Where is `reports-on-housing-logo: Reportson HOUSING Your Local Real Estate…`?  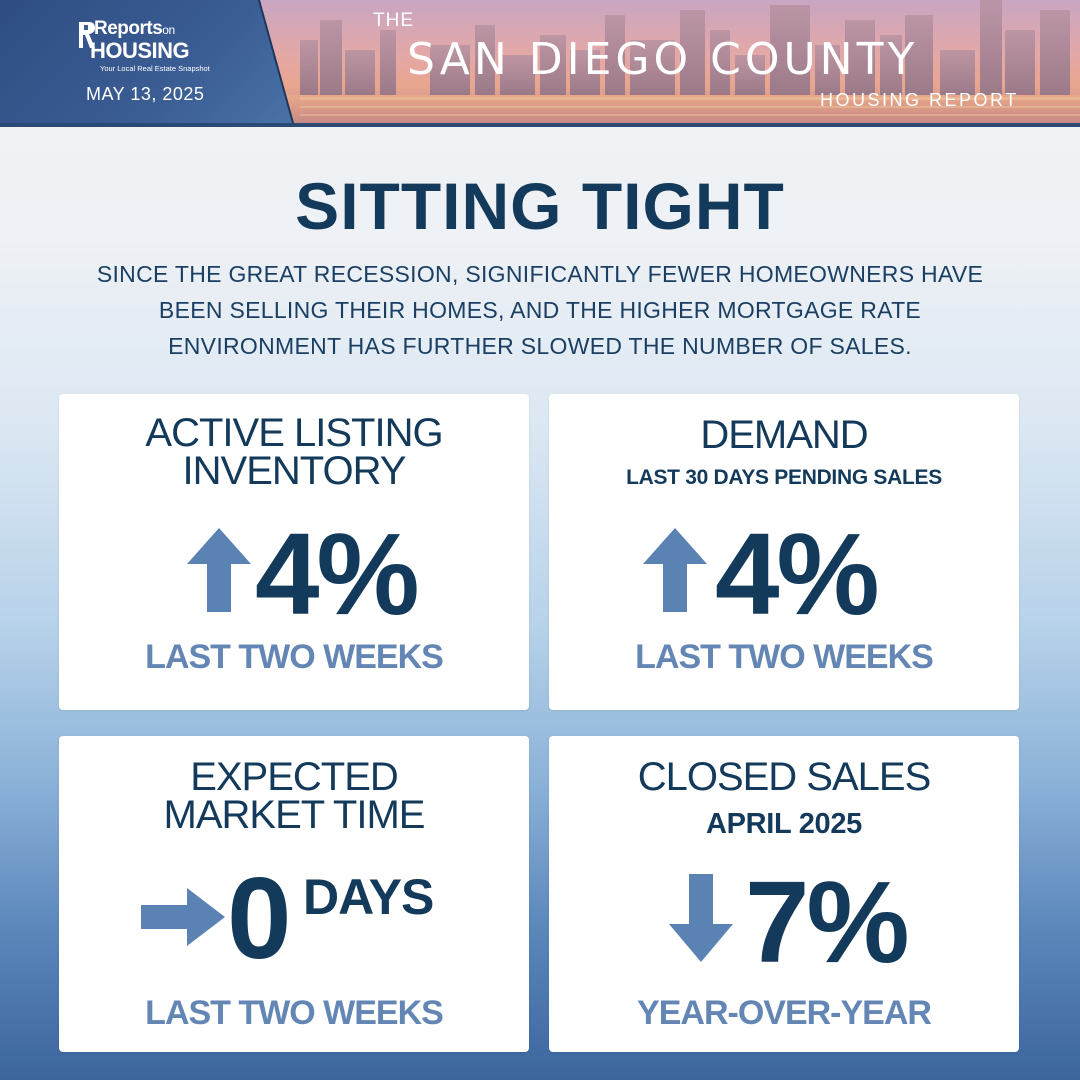 reports-on-housing-logo: Reportson HOUSING Your Local Real Estate… is located at coordinates (151, 47).